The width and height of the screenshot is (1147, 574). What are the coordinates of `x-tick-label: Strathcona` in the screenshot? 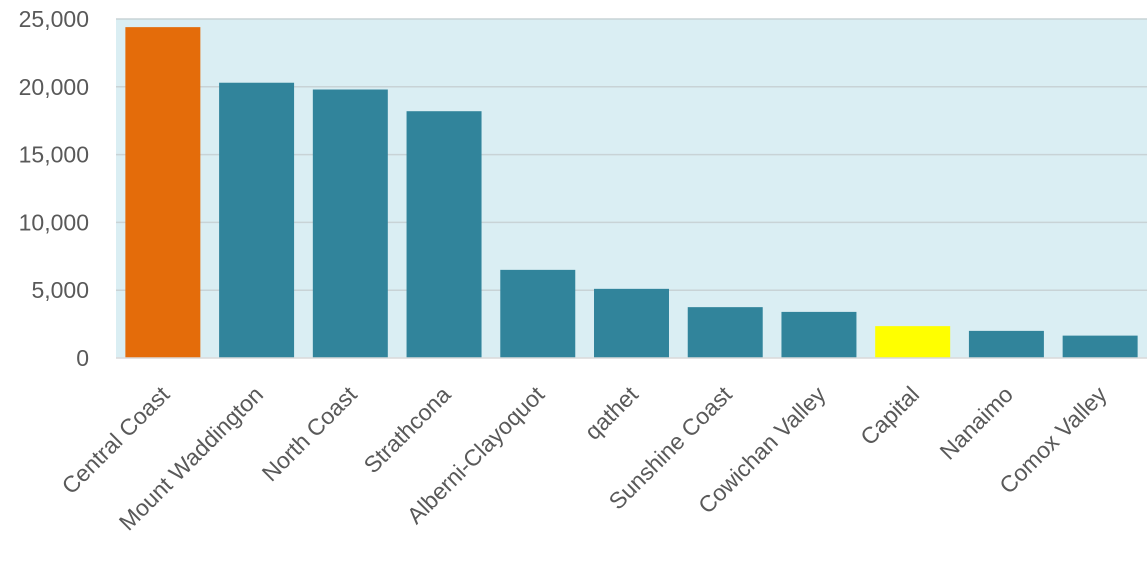 It's located at (407, 429).